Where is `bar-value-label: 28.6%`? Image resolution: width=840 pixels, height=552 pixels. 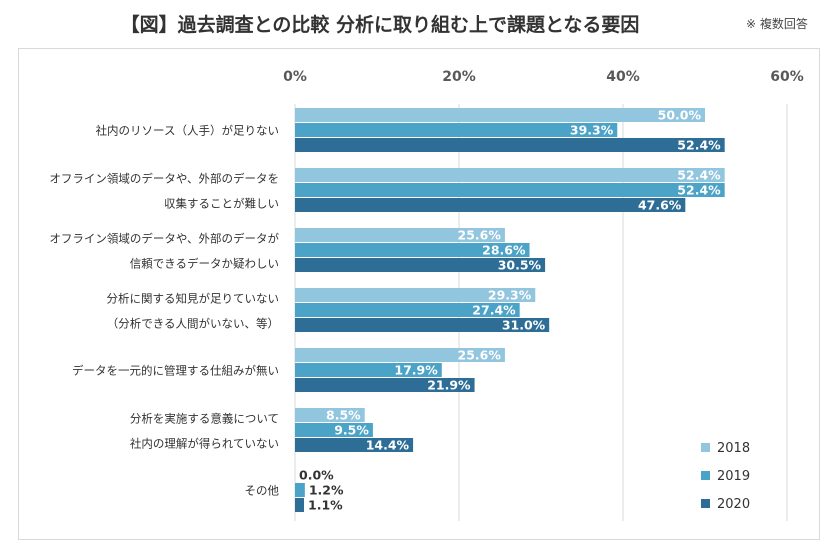
bar-value-label: 28.6% is located at coordinates (504, 250).